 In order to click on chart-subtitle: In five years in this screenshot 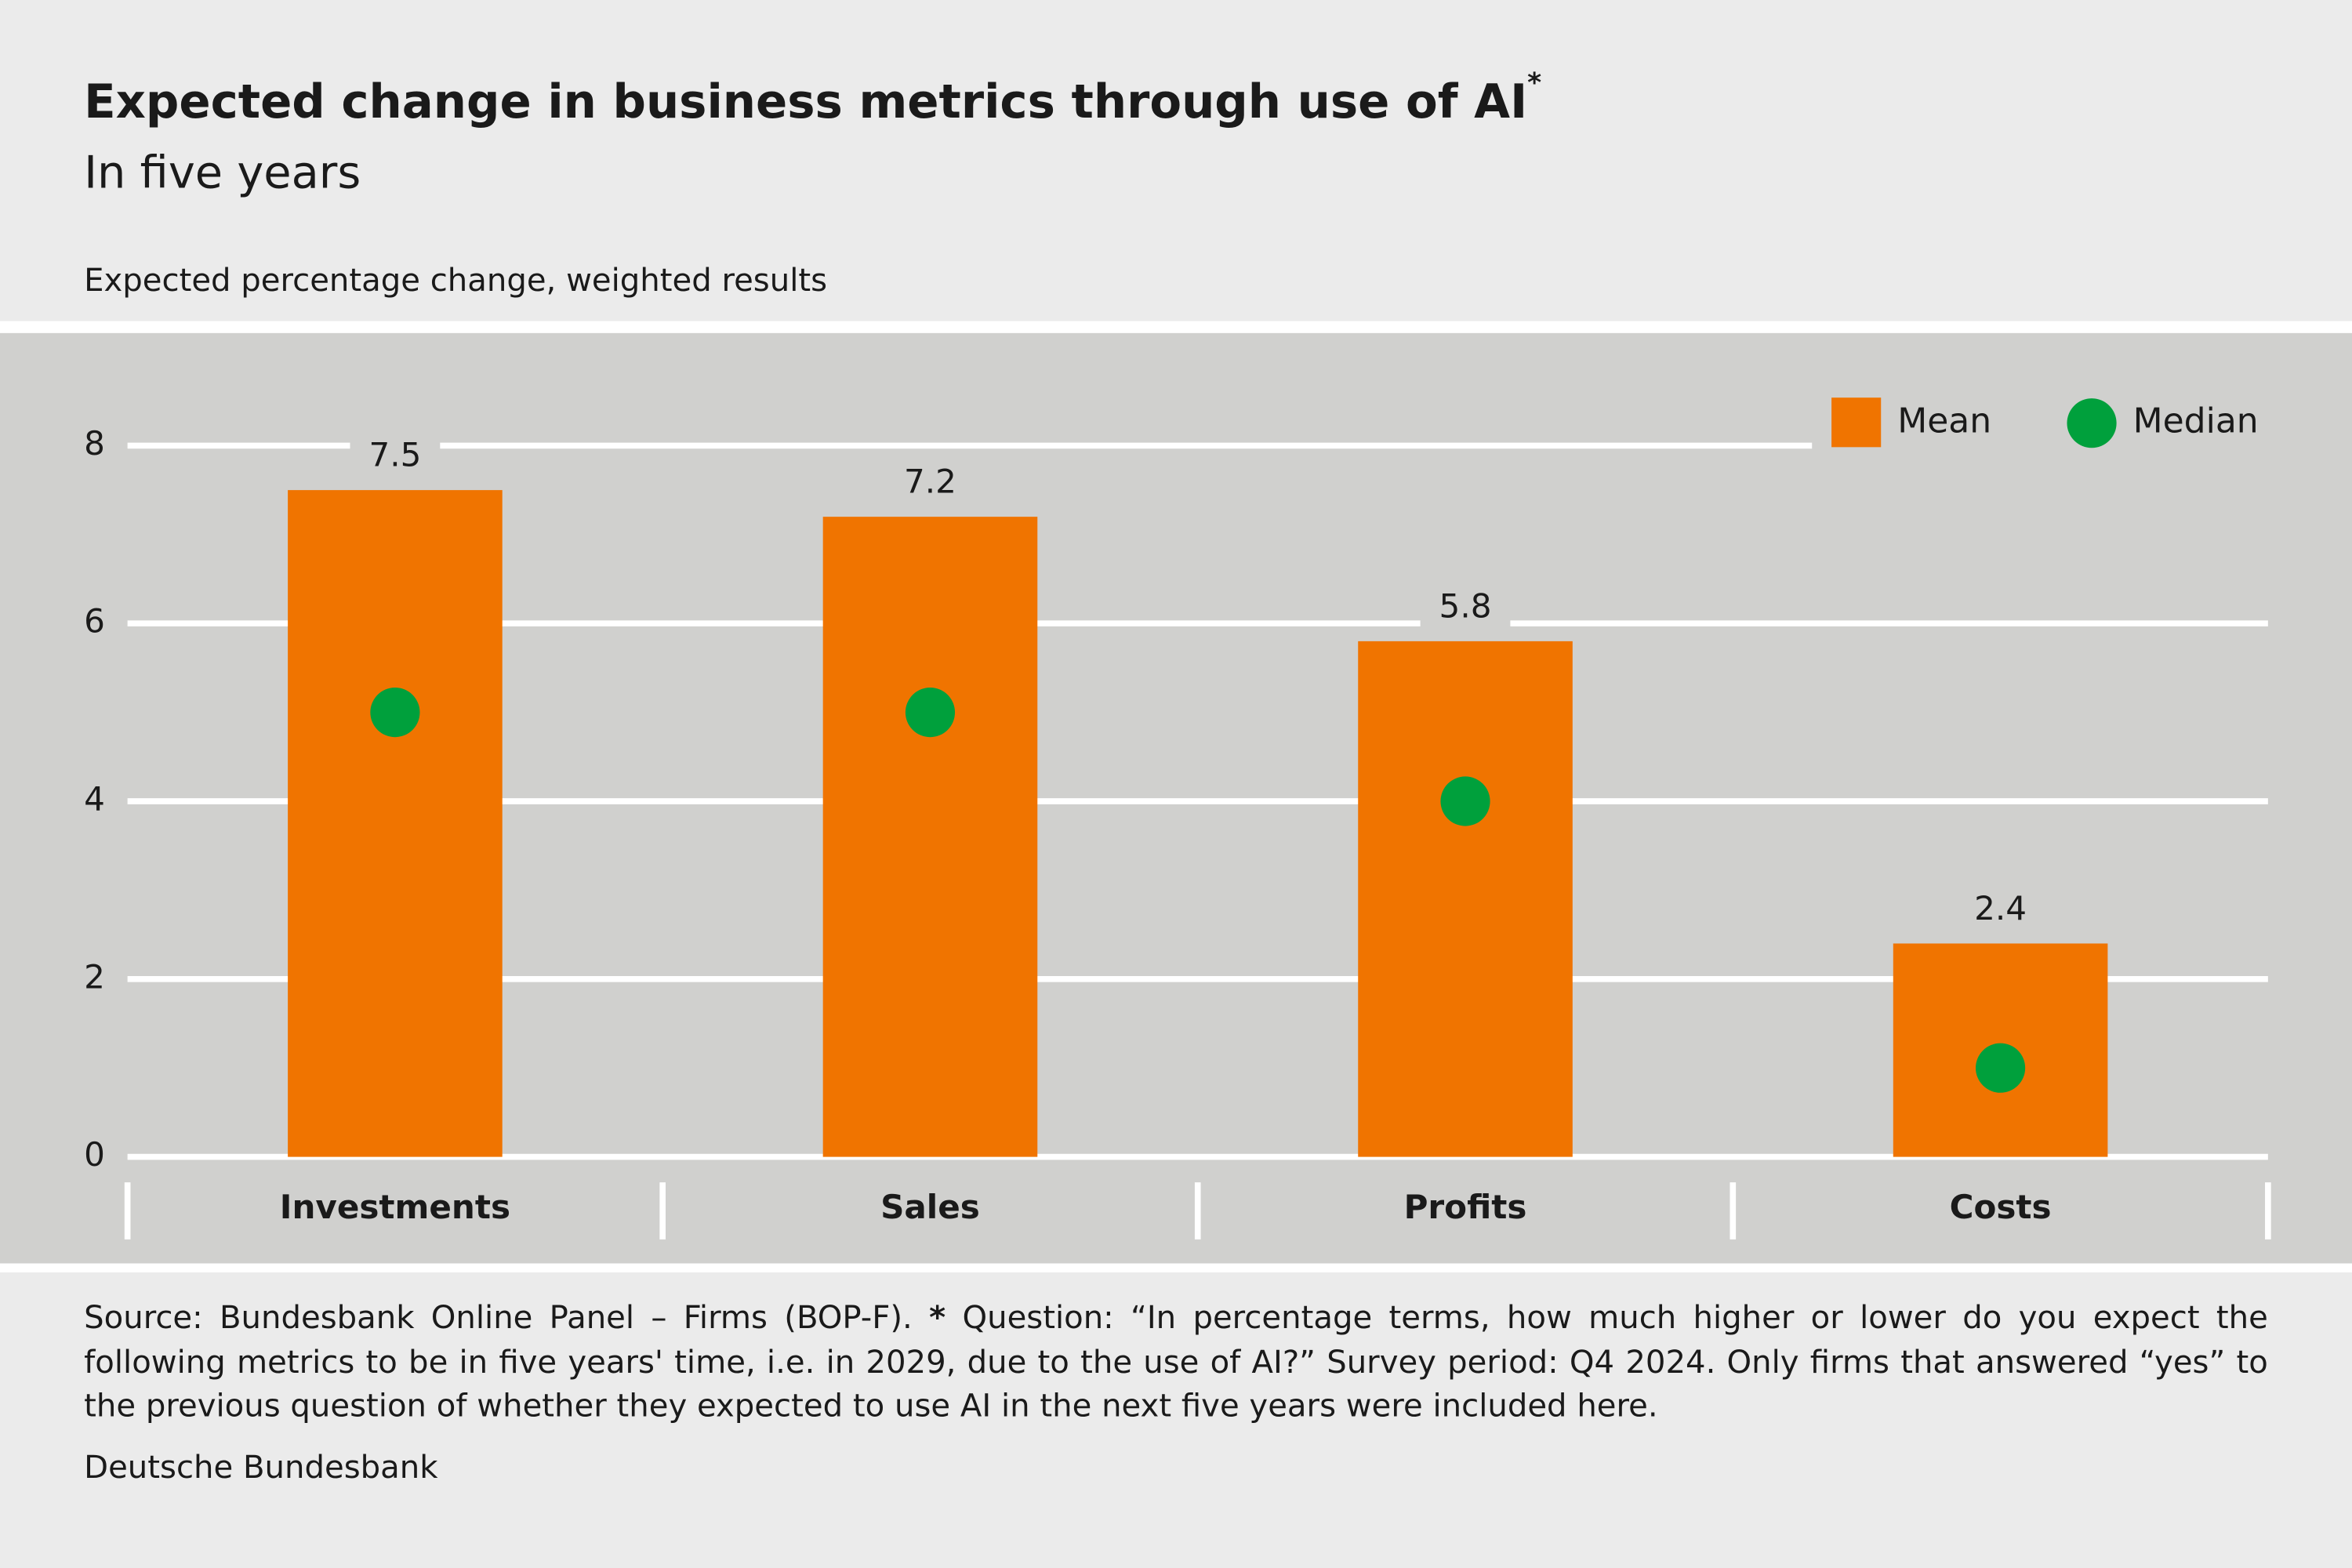, I will do `click(222, 173)`.